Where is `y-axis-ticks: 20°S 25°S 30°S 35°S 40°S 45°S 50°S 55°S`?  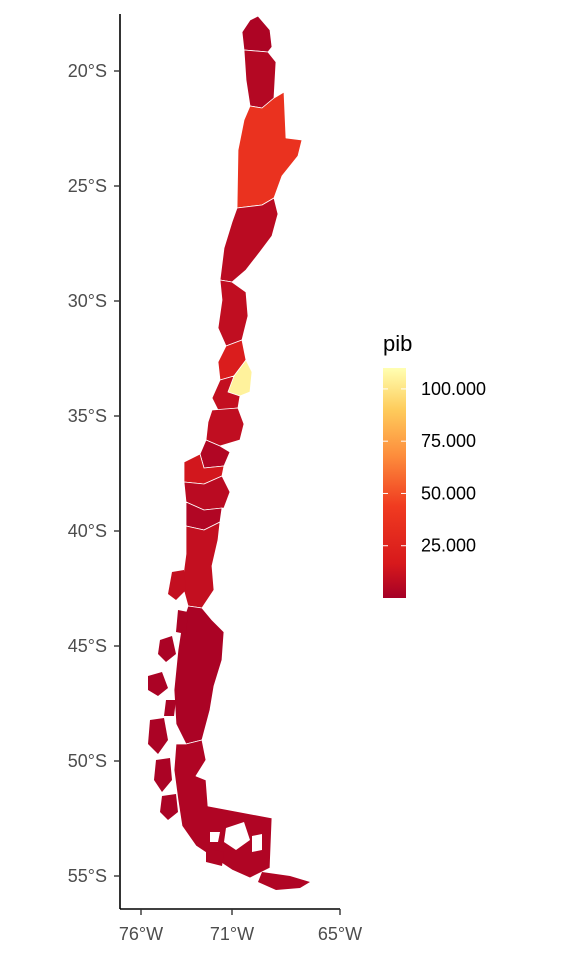
y-axis-ticks: 20°S 25°S 30°S 35°S 40°S 45°S 50°S 55°S is located at coordinates (94, 473).